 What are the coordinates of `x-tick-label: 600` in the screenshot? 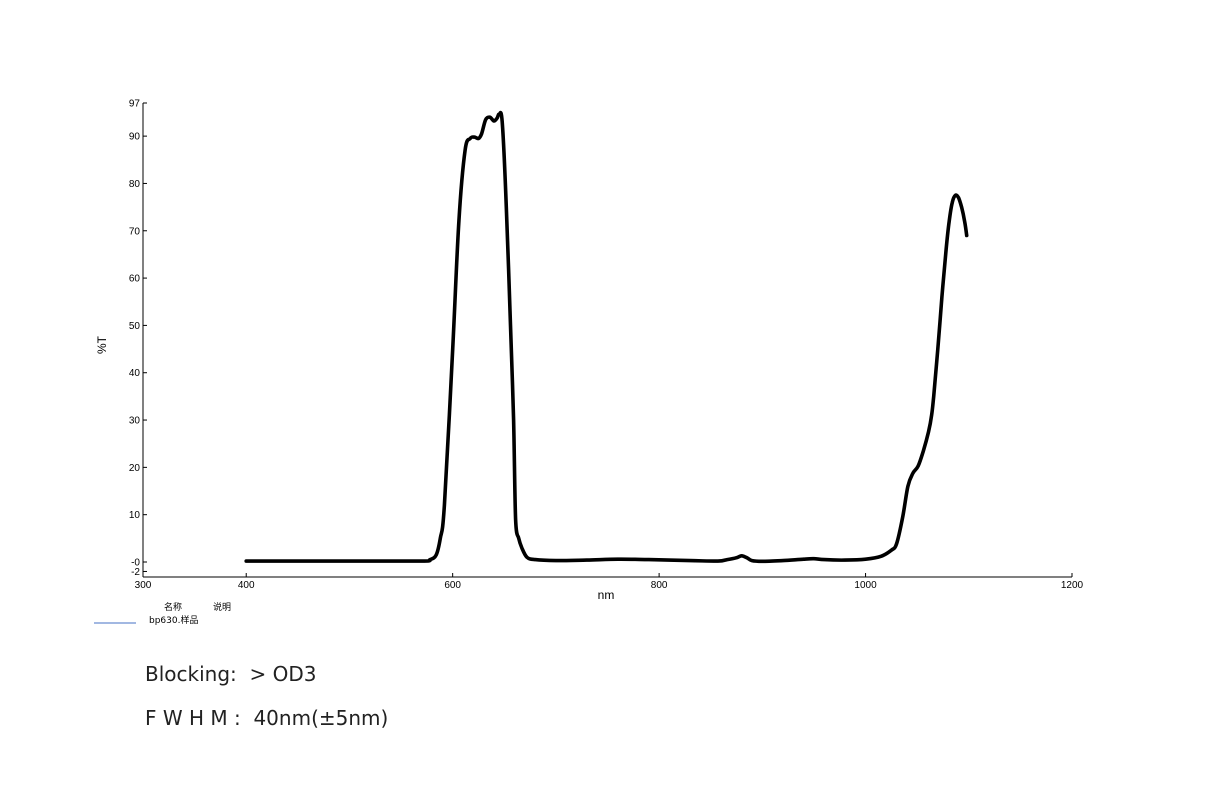 It's located at (452, 585).